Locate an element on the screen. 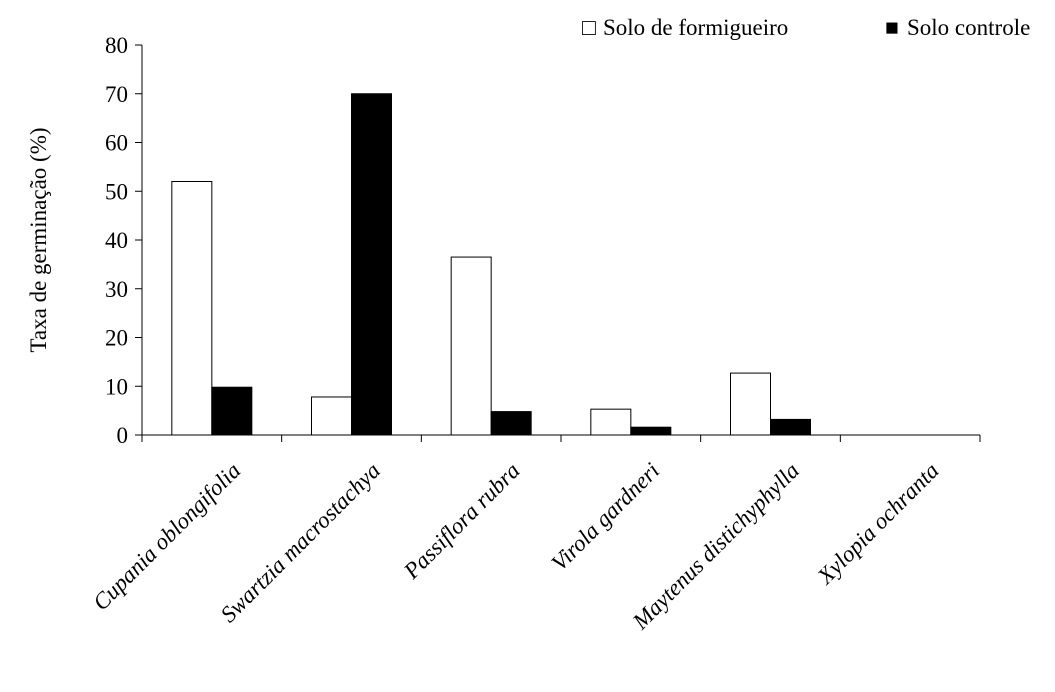 The image size is (1055, 692). y-ticks: 0 10 20 30 40 50 60 70 80 is located at coordinates (123, 240).